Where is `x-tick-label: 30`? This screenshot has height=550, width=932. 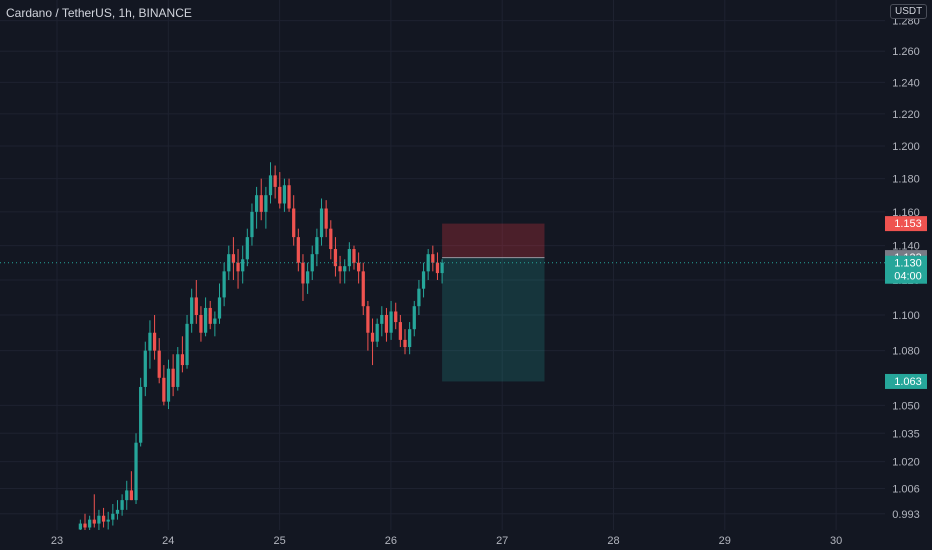 x-tick-label: 30 is located at coordinates (836, 541).